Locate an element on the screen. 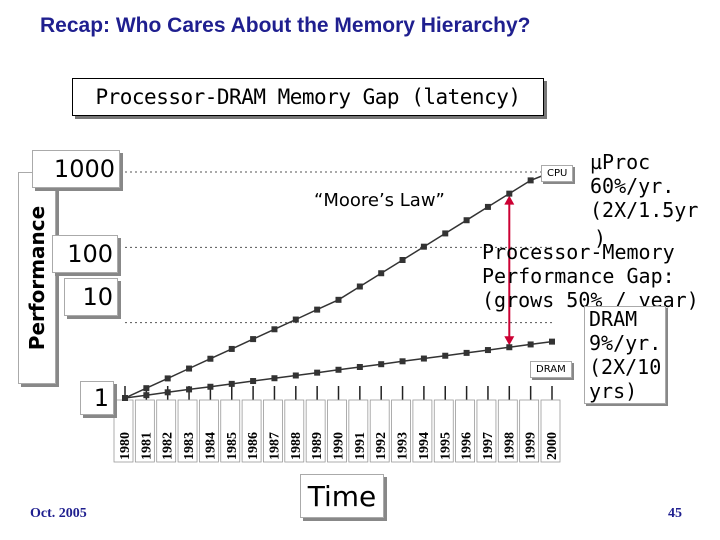 This screenshot has width=720, height=540. x-tick-label-1993: 1993 is located at coordinates (403, 446).